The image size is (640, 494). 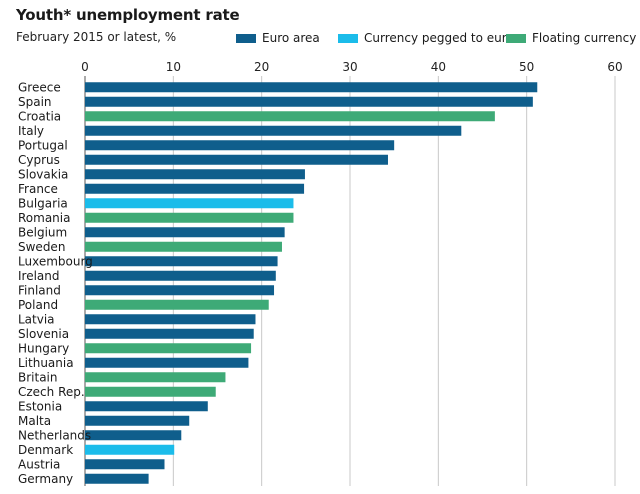 I want to click on category-label-croatia: Croatia, so click(x=39, y=116).